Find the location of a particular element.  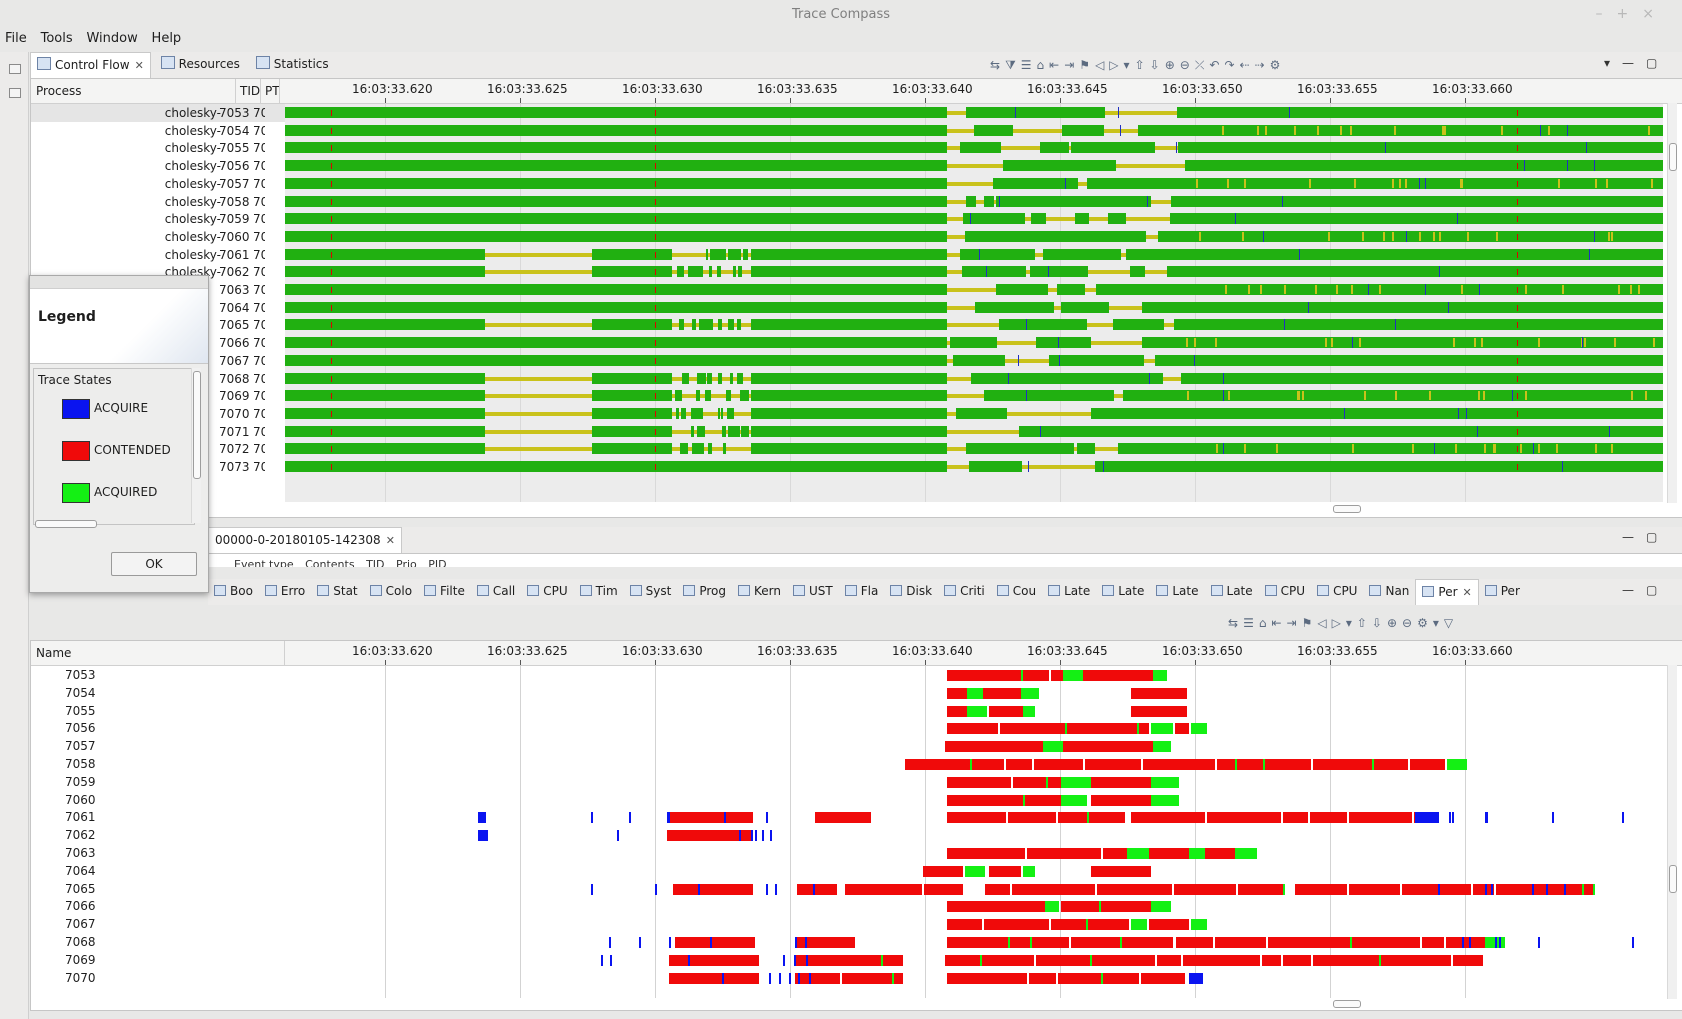

process-row: cholesky- 7057 70 is located at coordinates (158, 184).